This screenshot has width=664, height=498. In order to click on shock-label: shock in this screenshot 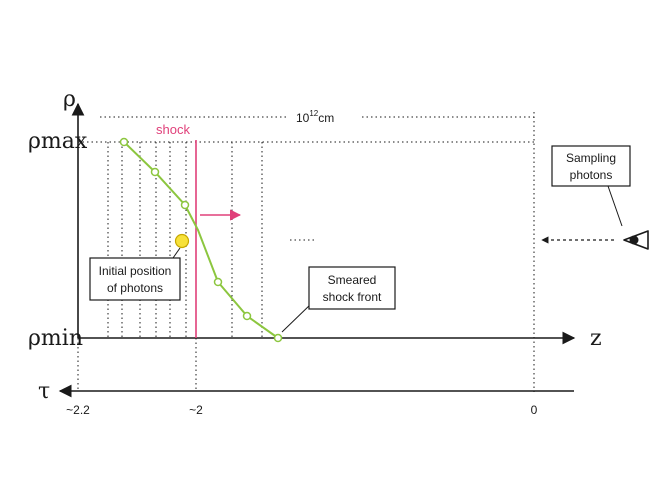, I will do `click(173, 129)`.